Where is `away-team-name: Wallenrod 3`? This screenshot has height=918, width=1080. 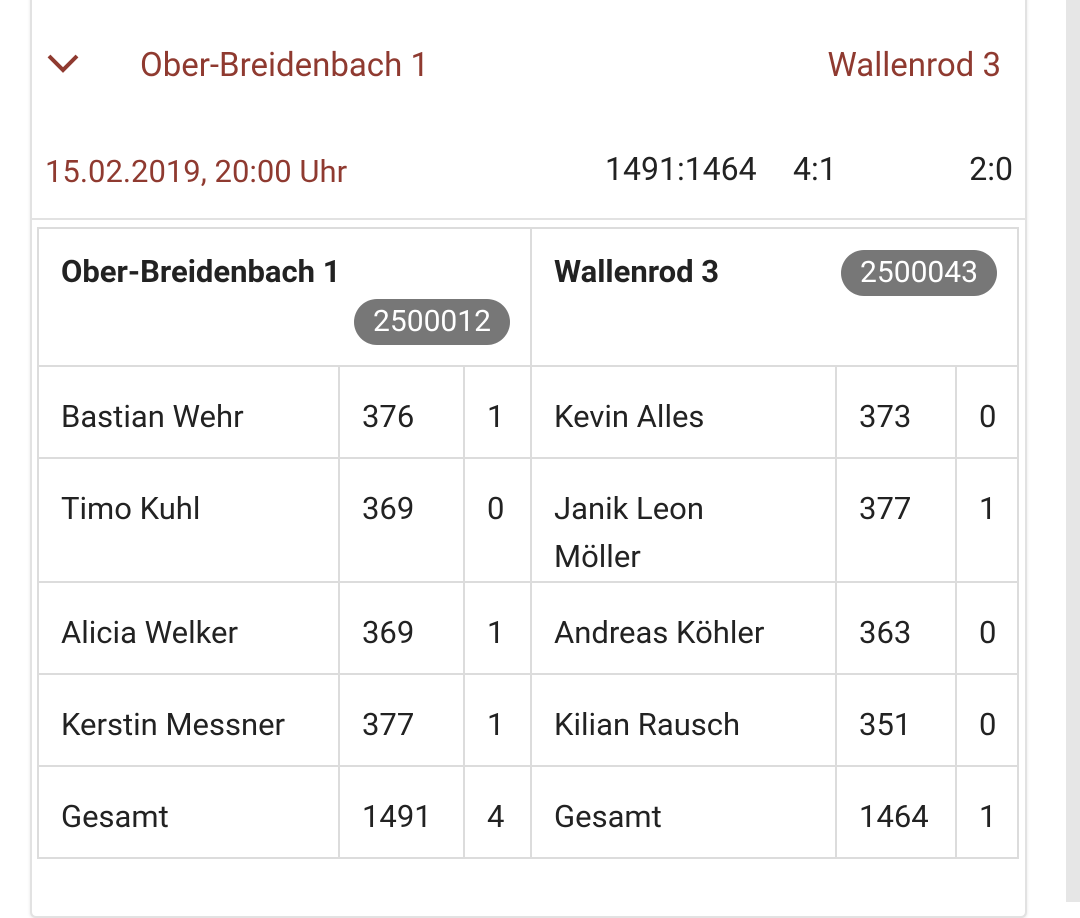
away-team-name: Wallenrod 3 is located at coordinates (637, 271).